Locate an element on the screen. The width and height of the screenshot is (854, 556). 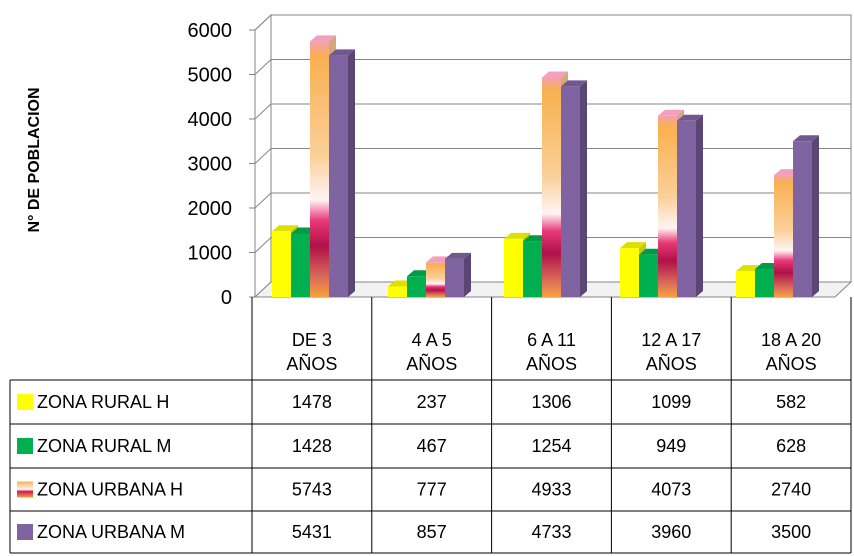
y-tick-label: 2000 is located at coordinates (210, 209).